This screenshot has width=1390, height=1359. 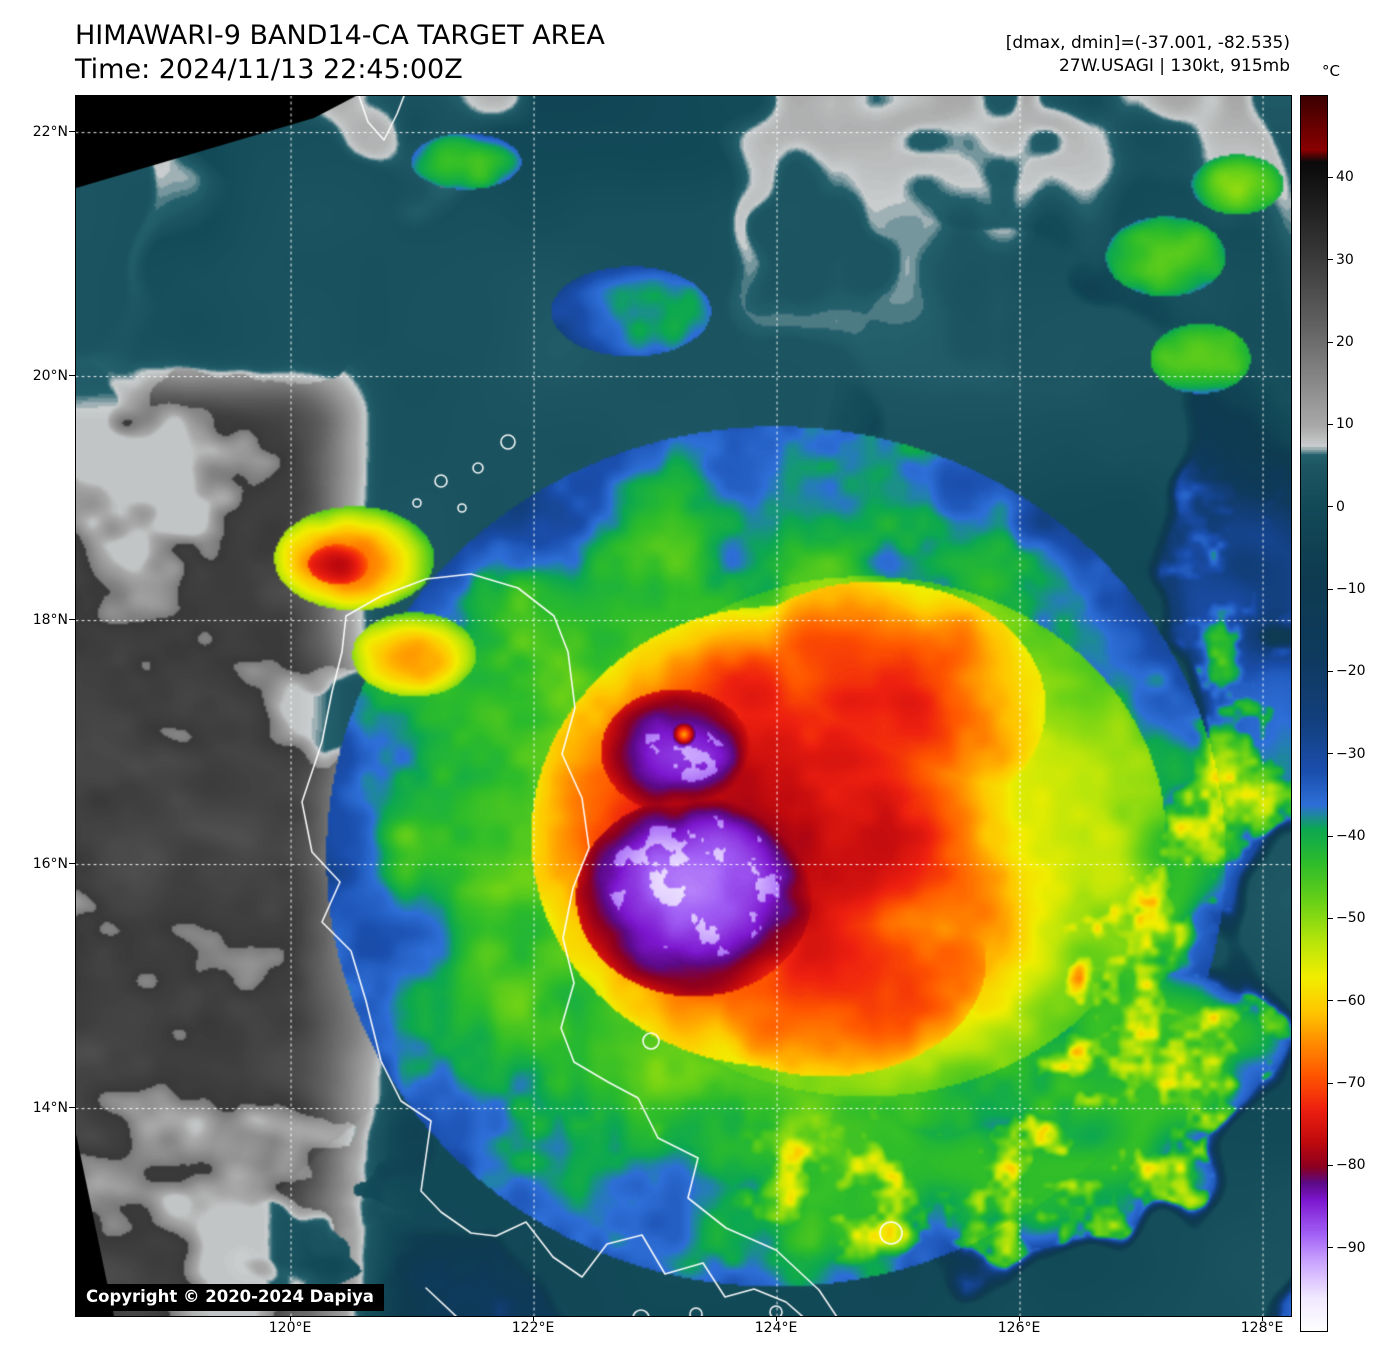 What do you see at coordinates (290, 1328) in the screenshot?
I see `lon-tick-label: 120°E` at bounding box center [290, 1328].